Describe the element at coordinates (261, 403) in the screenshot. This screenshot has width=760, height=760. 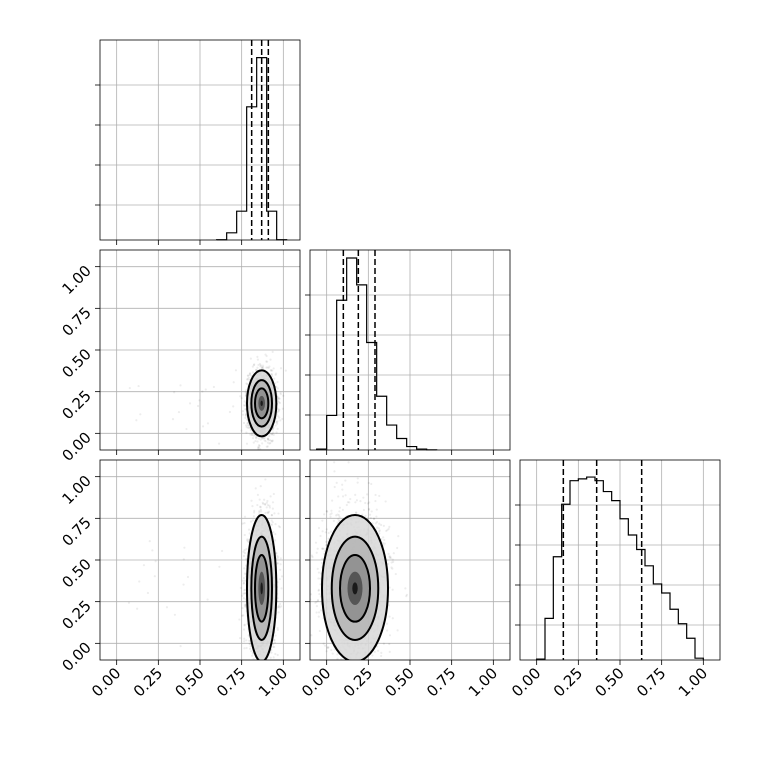
I see `contour-line` at that location.